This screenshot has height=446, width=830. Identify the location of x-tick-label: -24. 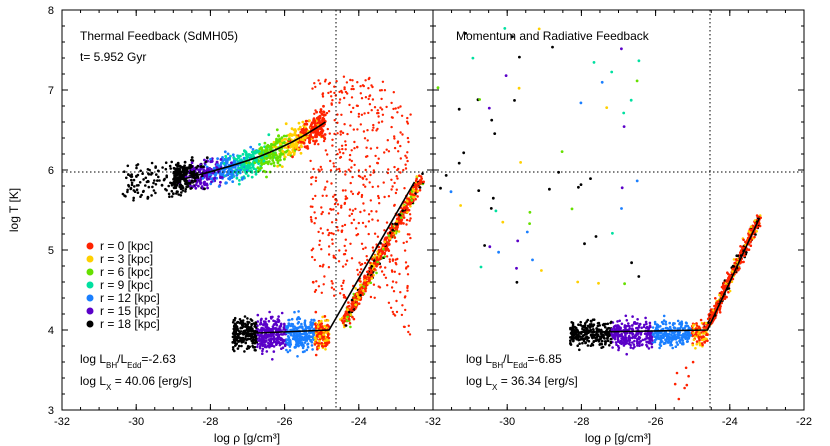
(730, 422).